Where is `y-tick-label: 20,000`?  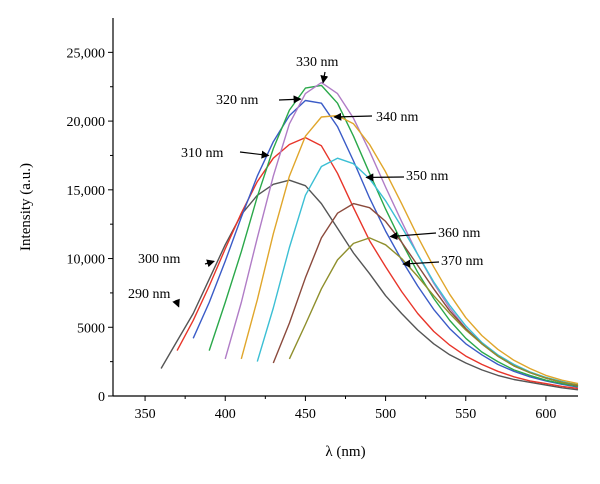
y-tick-label: 20,000 is located at coordinates (86, 122).